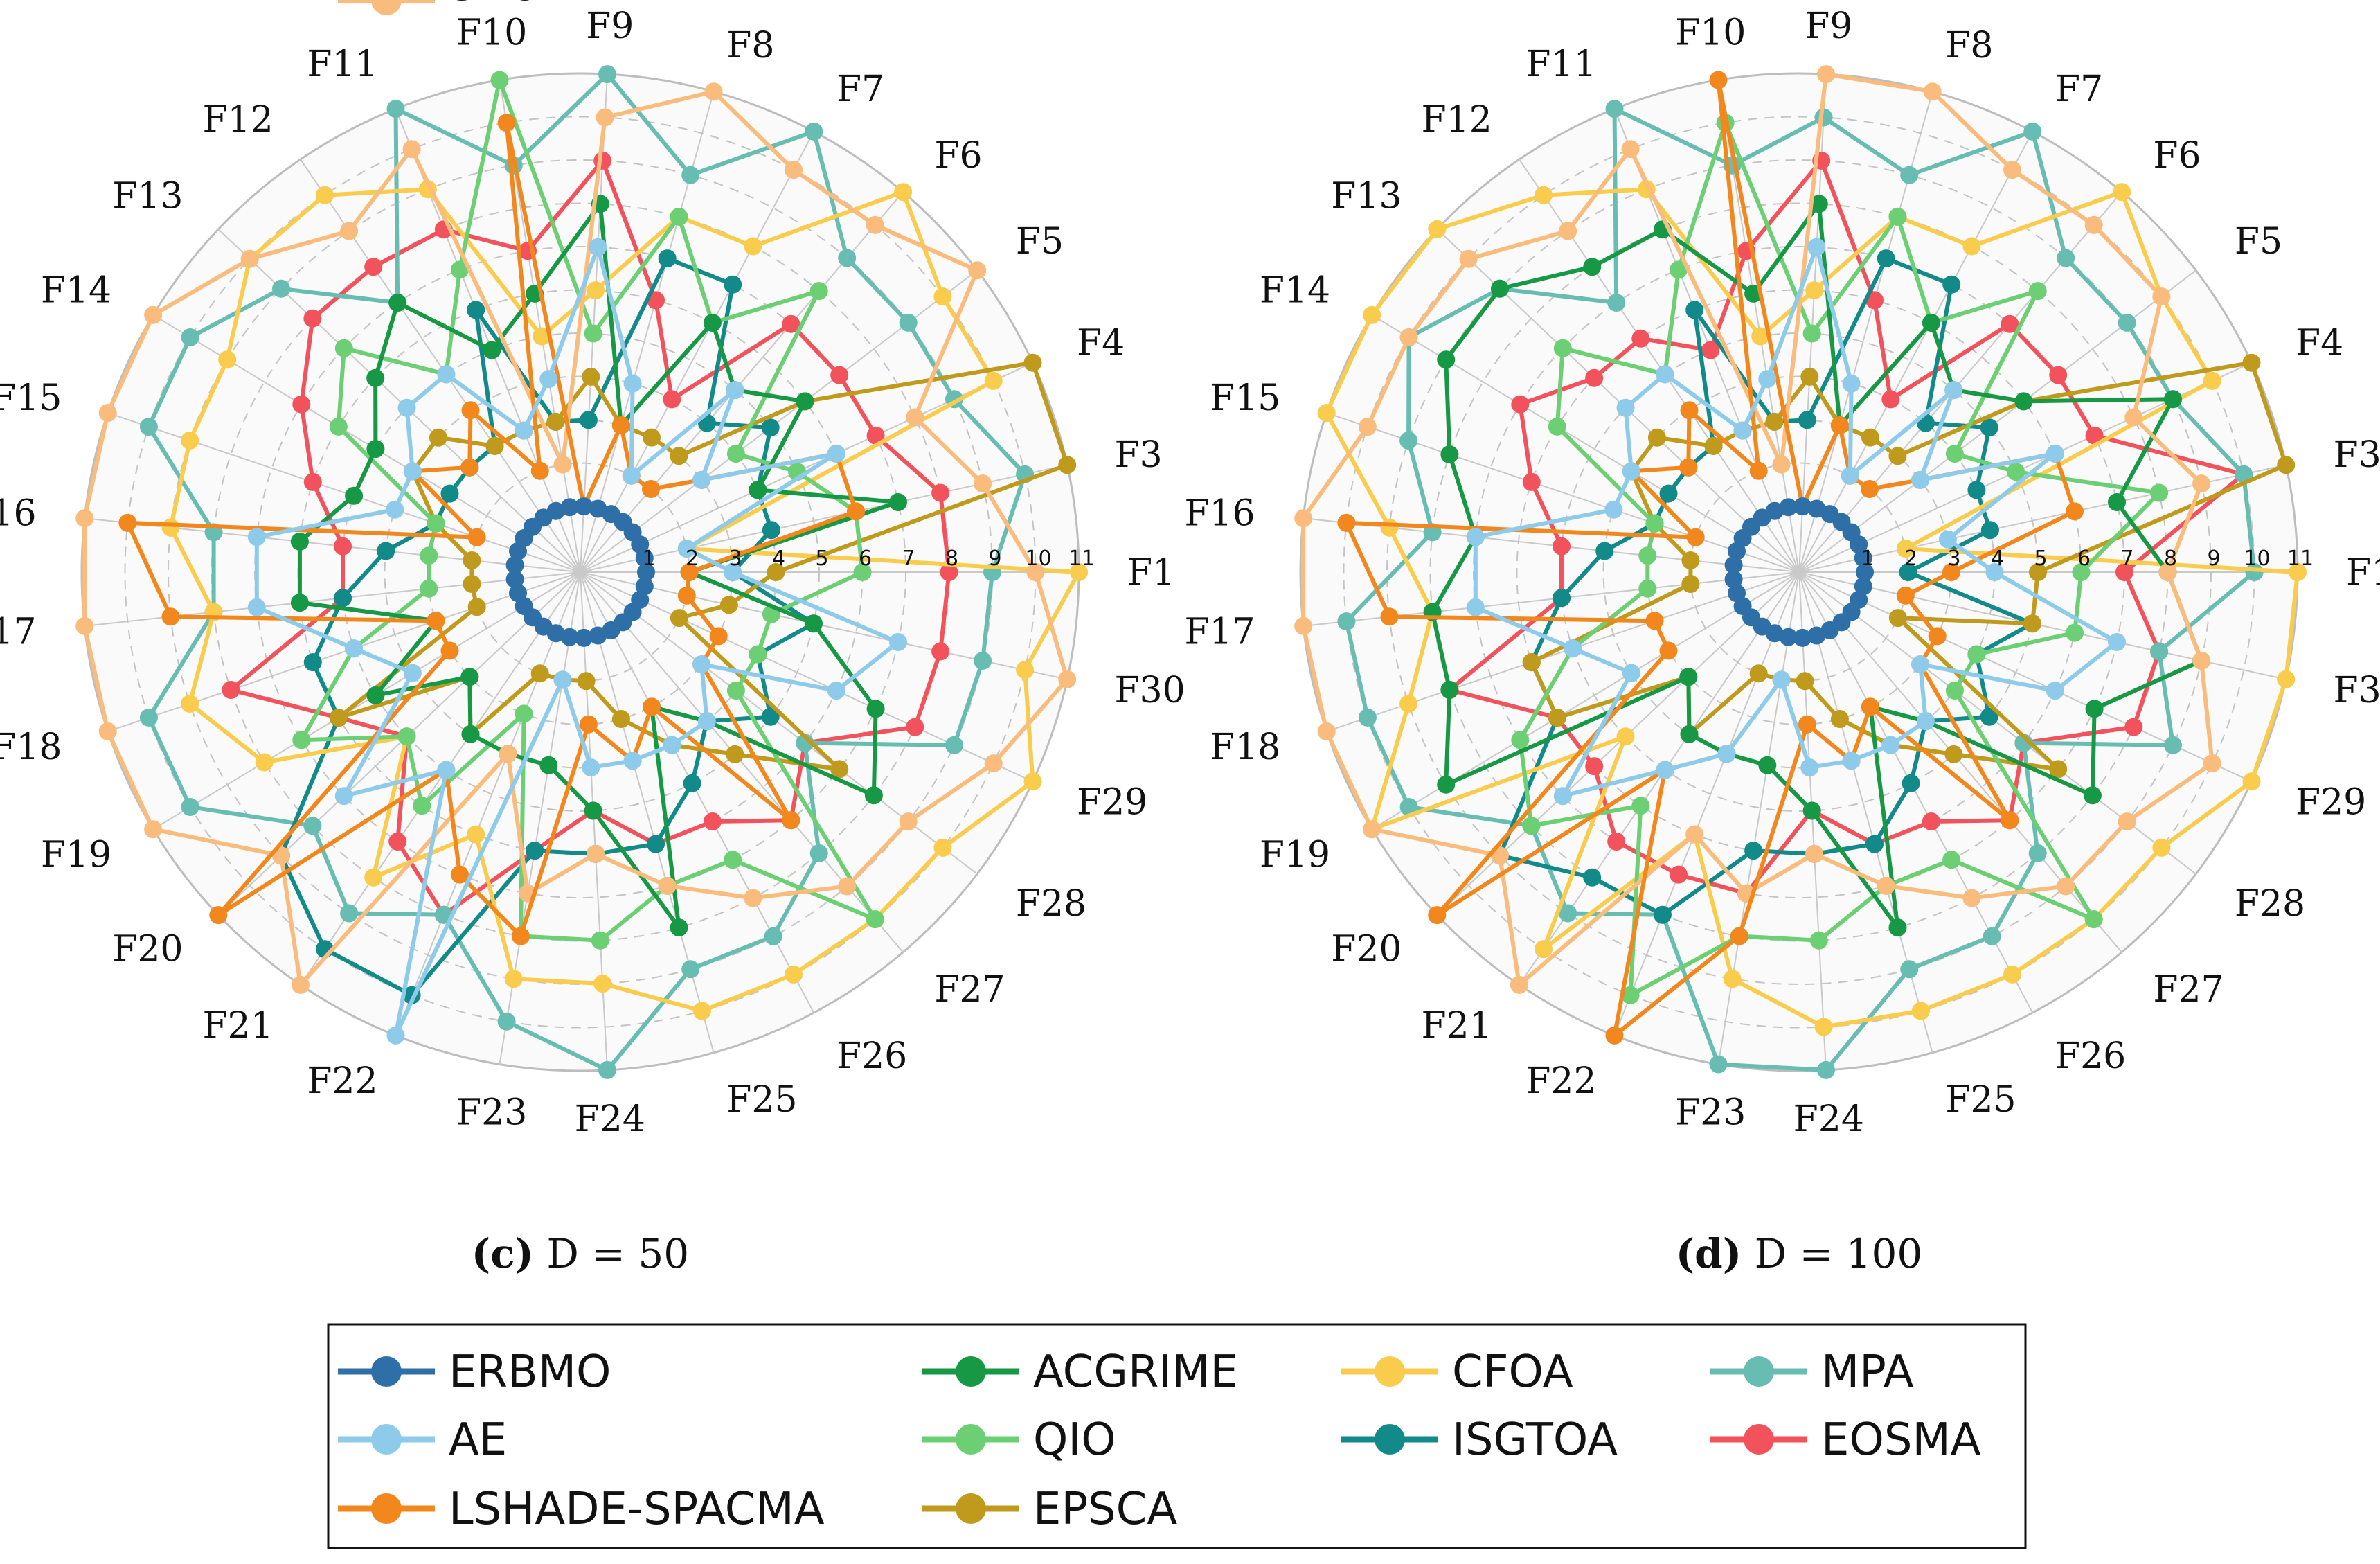 This screenshot has width=2380, height=1564. Describe the element at coordinates (524, 430) in the screenshot. I see `point-ae-f11` at that location.